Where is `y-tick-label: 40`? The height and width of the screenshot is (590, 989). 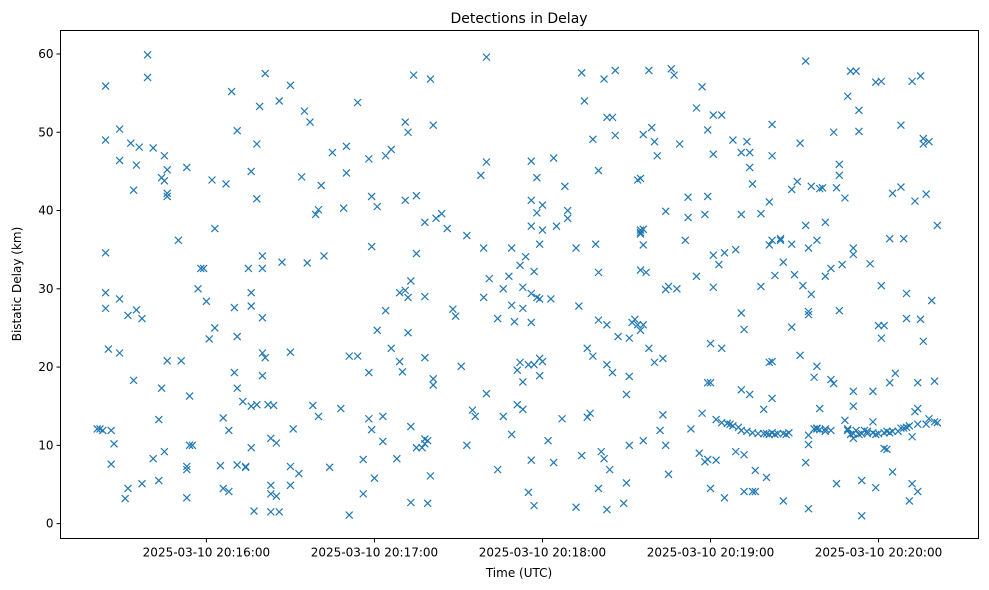 y-tick-label: 40 is located at coordinates (45, 211).